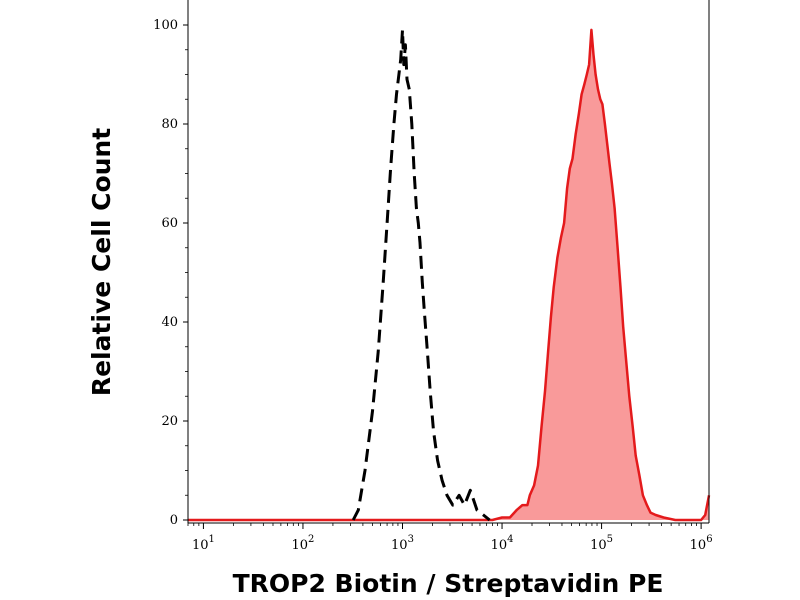  Describe the element at coordinates (450, 538) in the screenshot. I see `x-axis-ticks: 10¹ 10² 10³ 10⁴ 10⁵ 10⁶` at that location.